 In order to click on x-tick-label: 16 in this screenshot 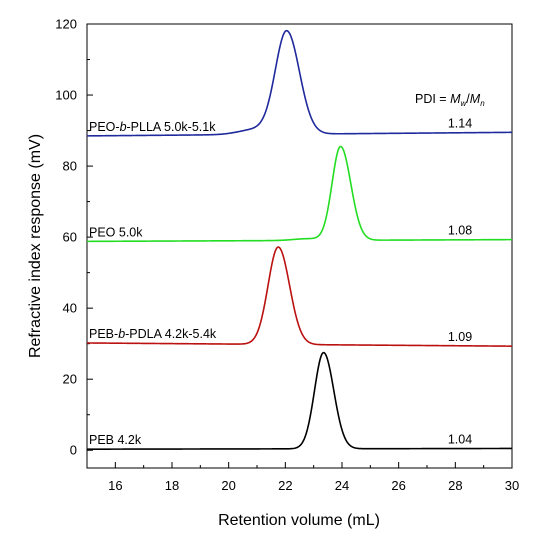, I will do `click(115, 485)`.